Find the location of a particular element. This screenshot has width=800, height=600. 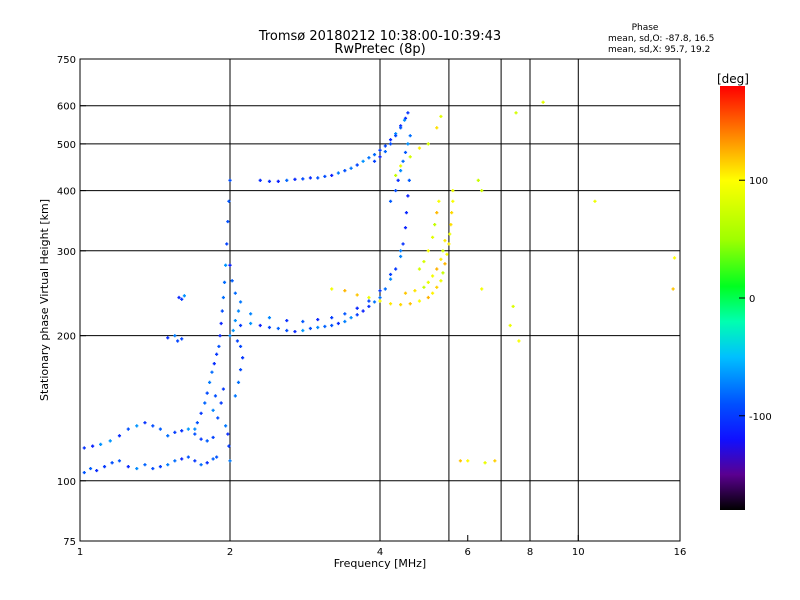

y-tick-label: 100 is located at coordinates (66, 482).